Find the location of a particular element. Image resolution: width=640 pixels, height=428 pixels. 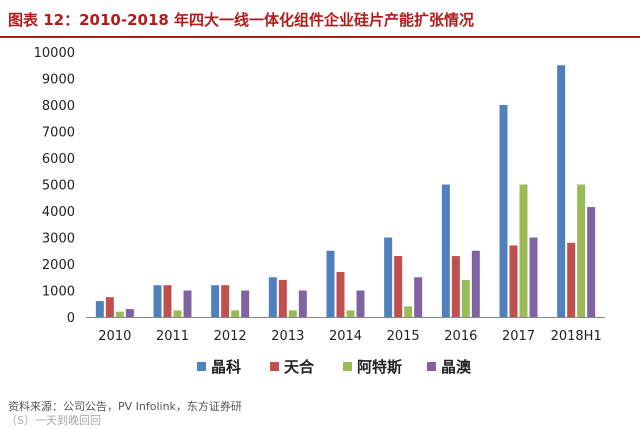

bar-天合-2014 is located at coordinates (340, 294).